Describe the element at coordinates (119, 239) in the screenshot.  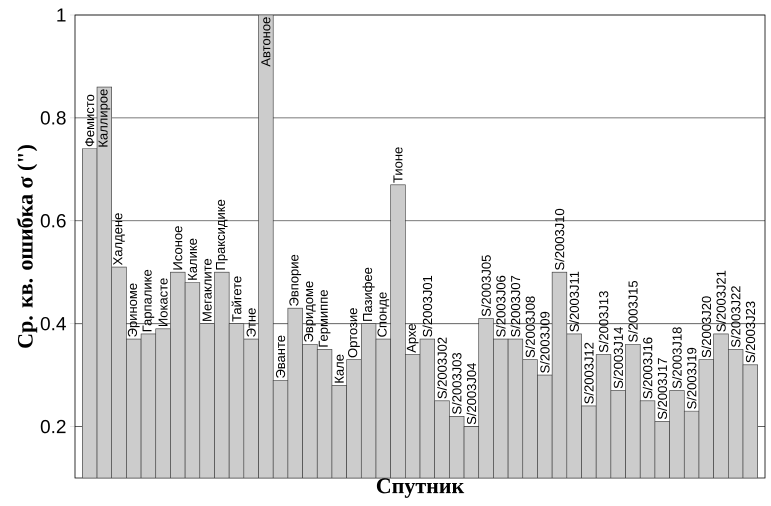
I see `x-tick-label: Халдене` at that location.